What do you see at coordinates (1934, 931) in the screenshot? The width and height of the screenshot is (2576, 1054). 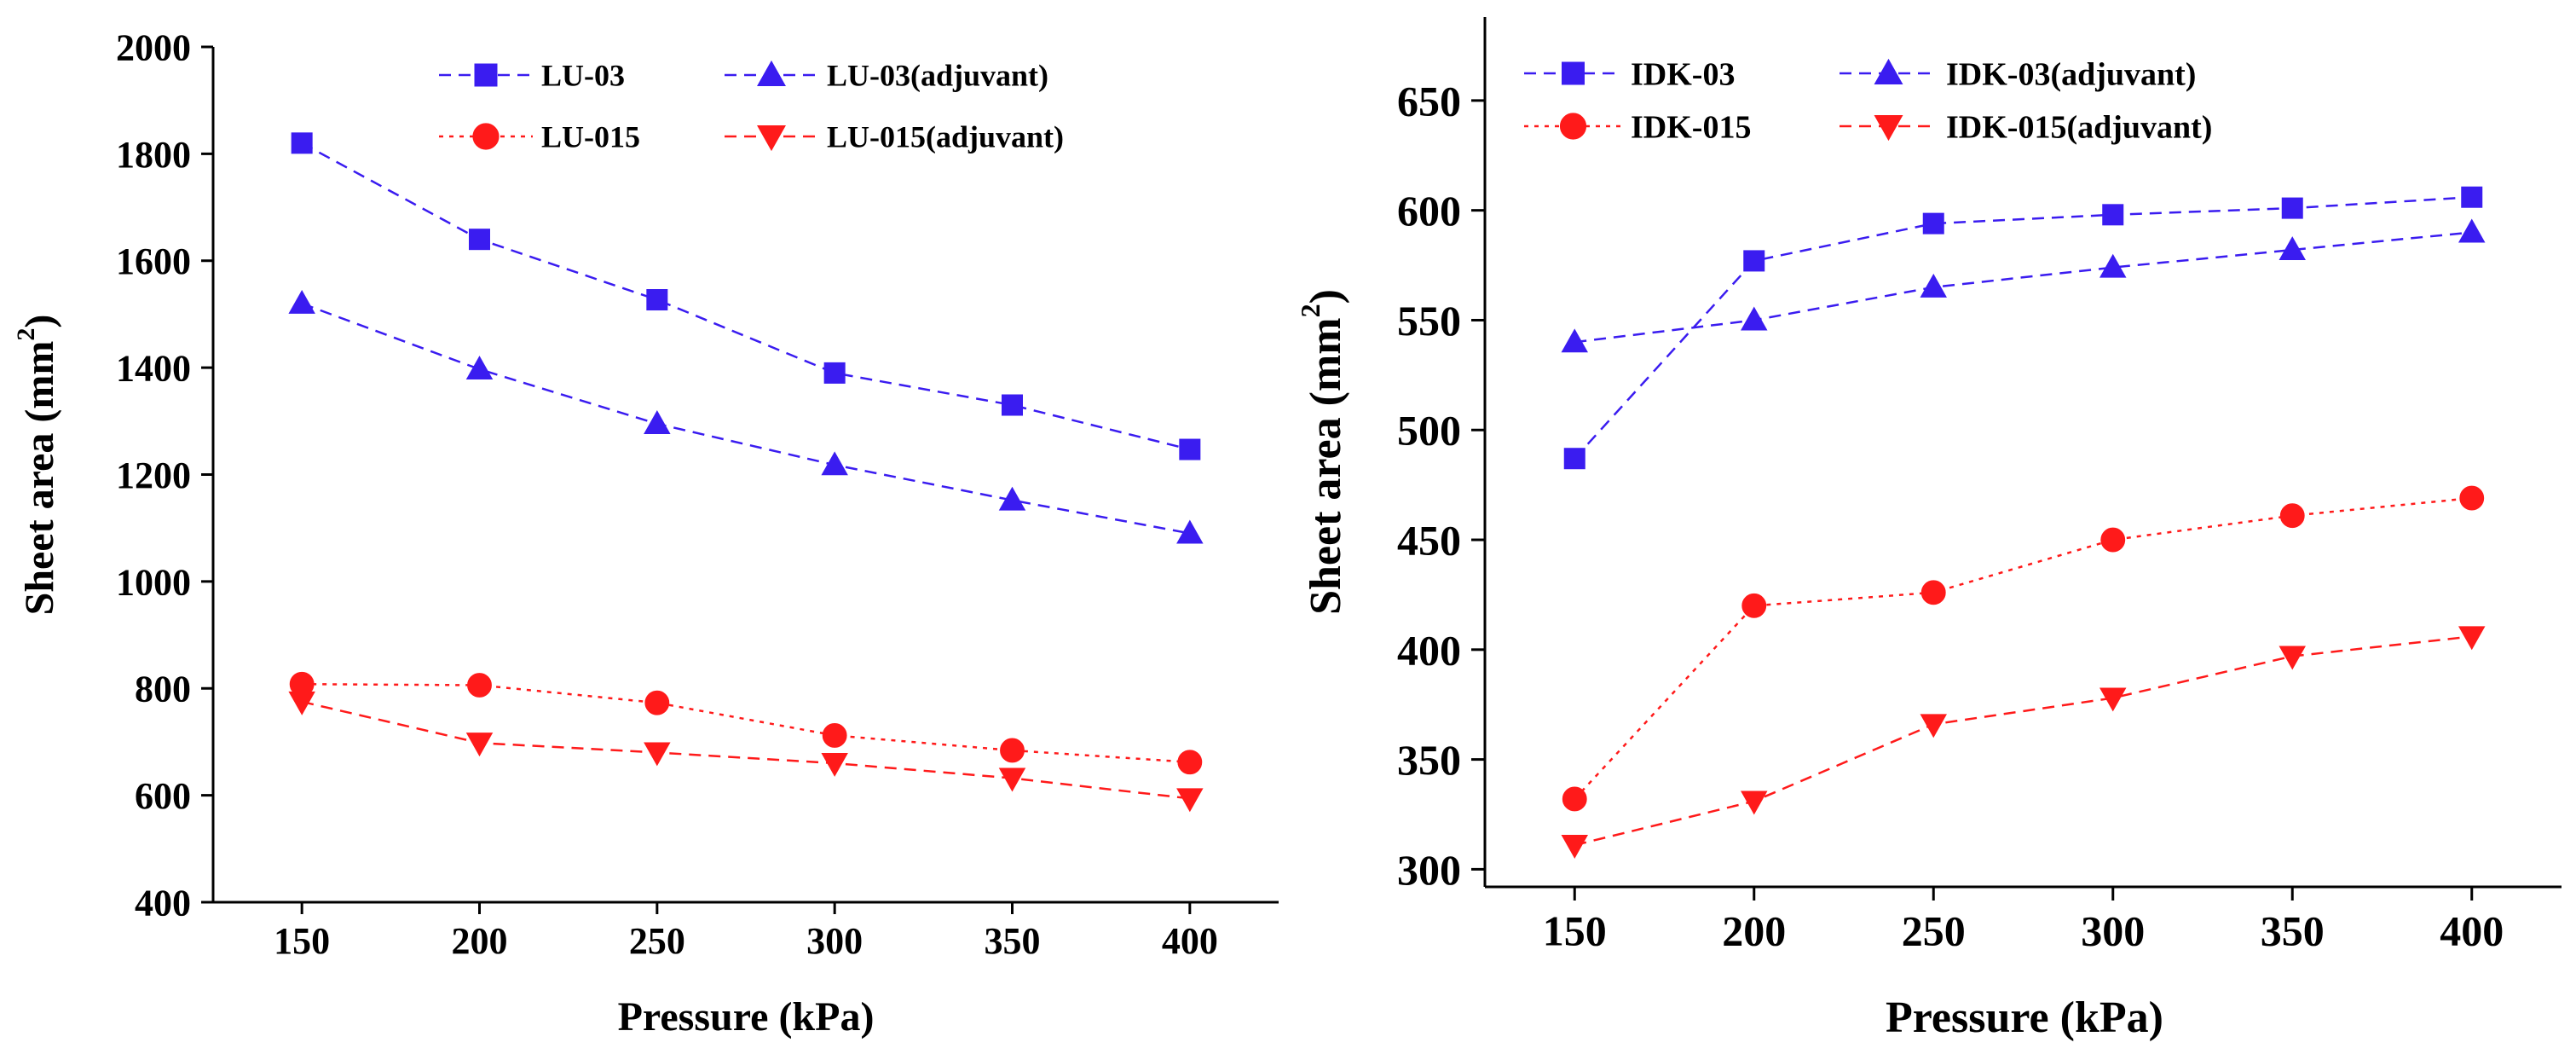 I see `right-x-tick-label: 250` at bounding box center [1934, 931].